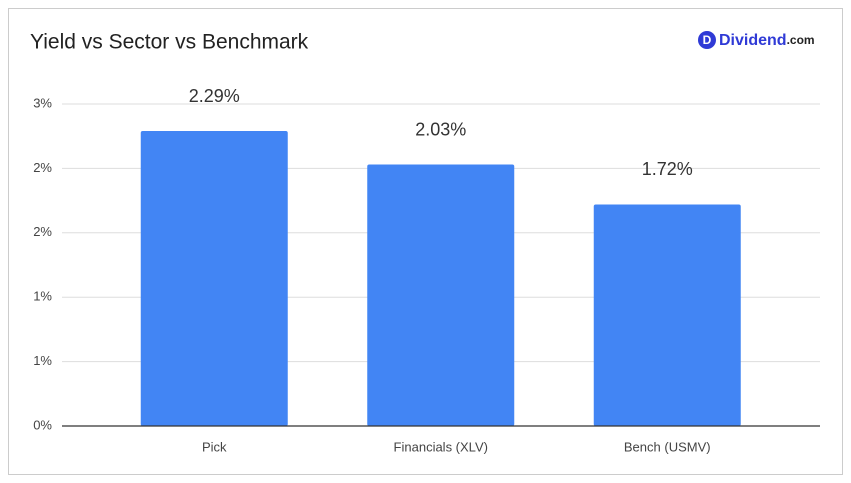 Image resolution: width=851 pixels, height=483 pixels. Describe the element at coordinates (42, 102) in the screenshot. I see `y-tick-label: 3%` at that location.